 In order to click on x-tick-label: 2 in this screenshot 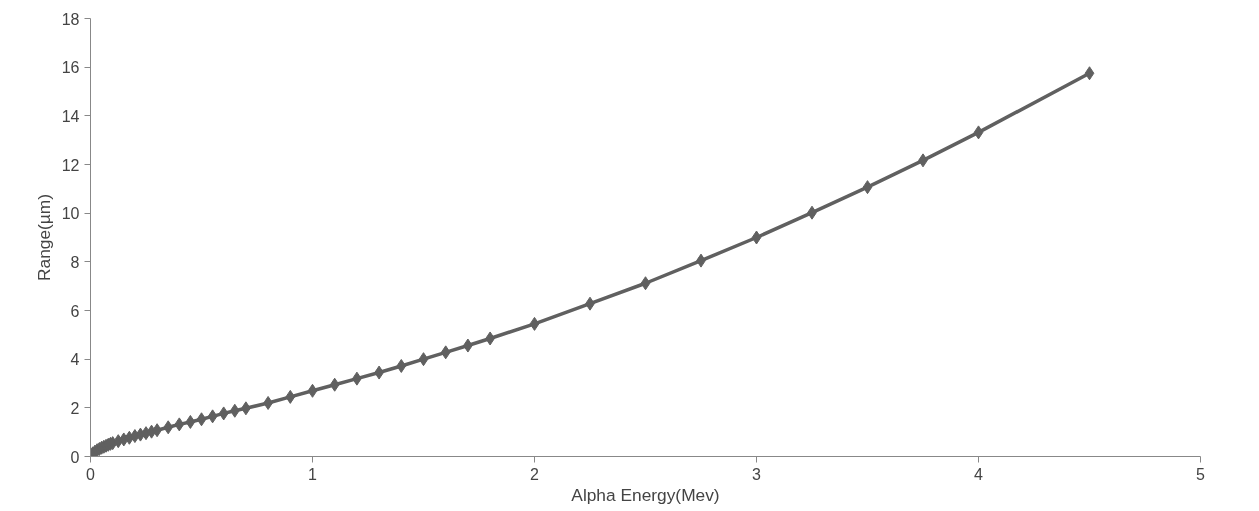, I will do `click(535, 474)`.